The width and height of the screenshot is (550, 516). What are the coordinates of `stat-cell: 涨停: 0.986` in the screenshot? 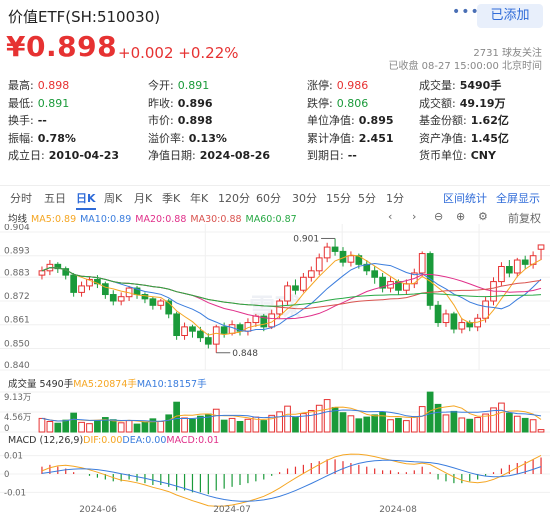 It's located at (337, 85).